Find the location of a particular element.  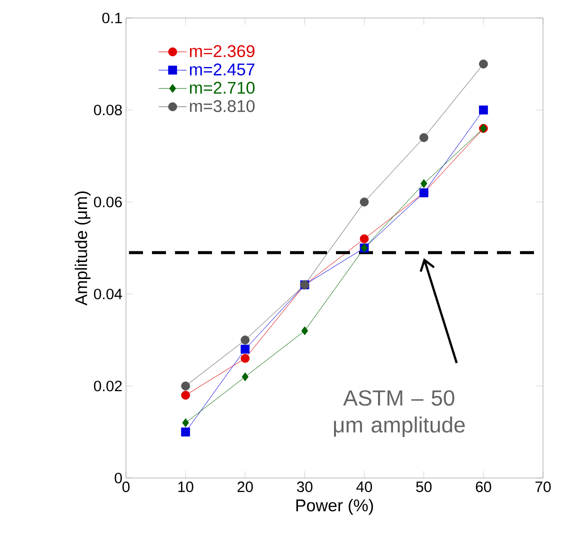

x-tick-label: 40 is located at coordinates (364, 487).